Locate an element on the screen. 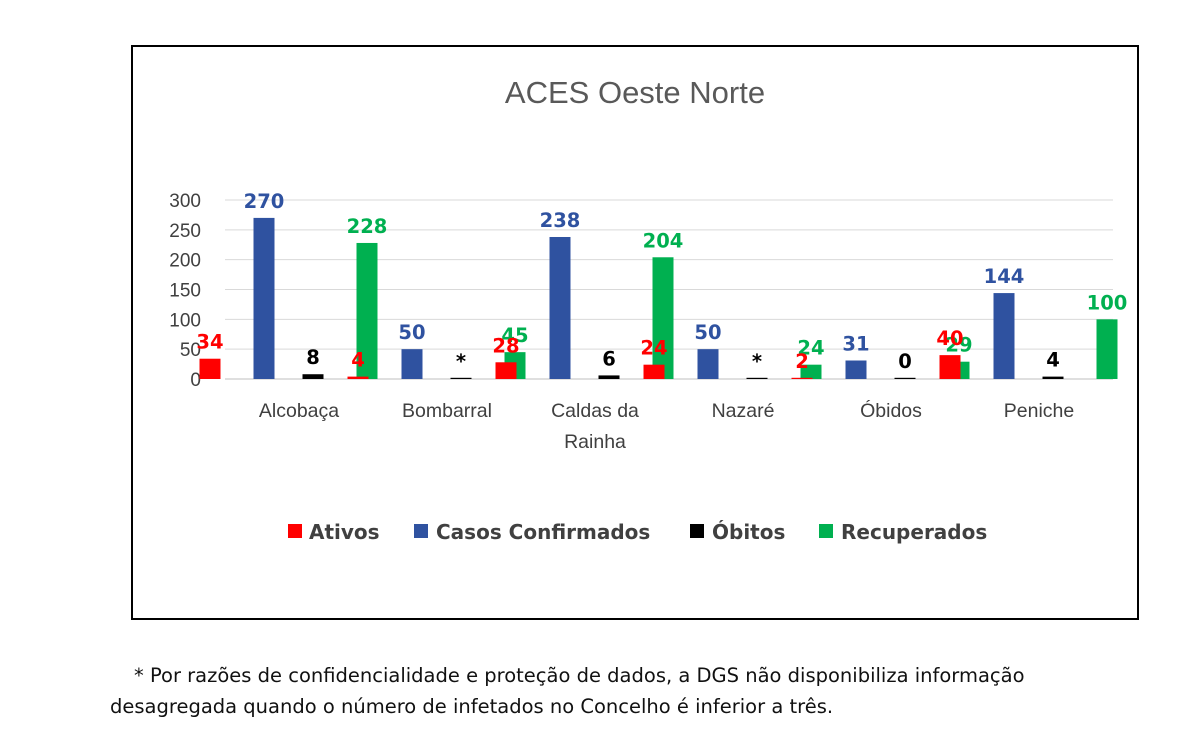  y-tick-label: 300 is located at coordinates (185, 201).